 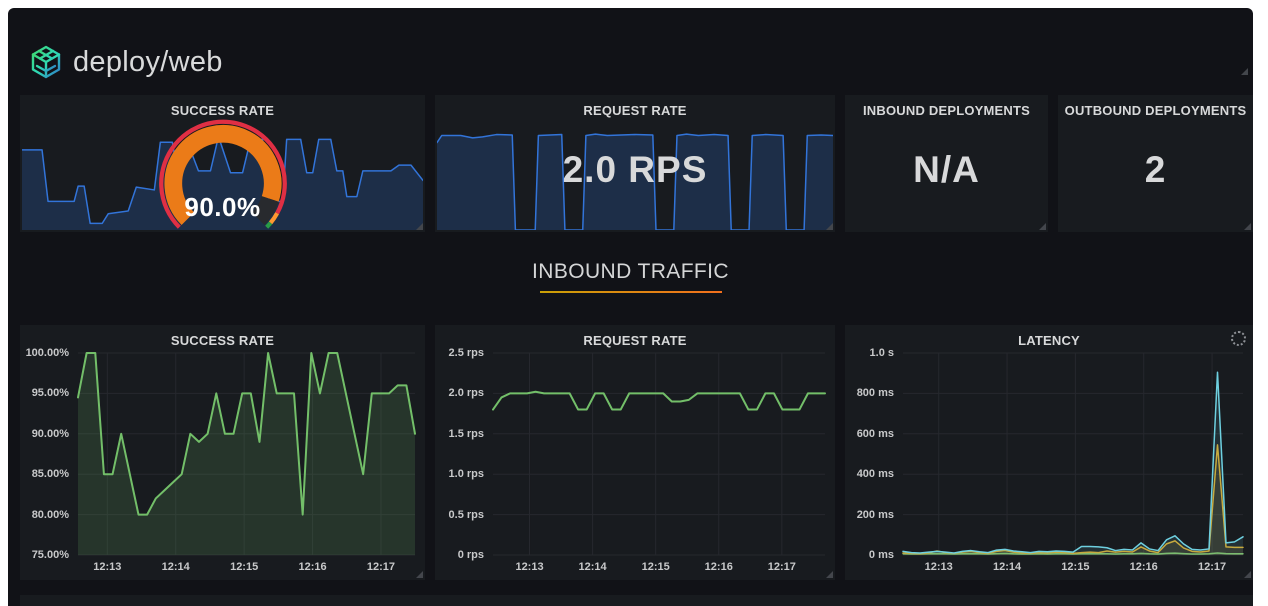 I want to click on y-tick-label: 100.00%, so click(x=47, y=353).